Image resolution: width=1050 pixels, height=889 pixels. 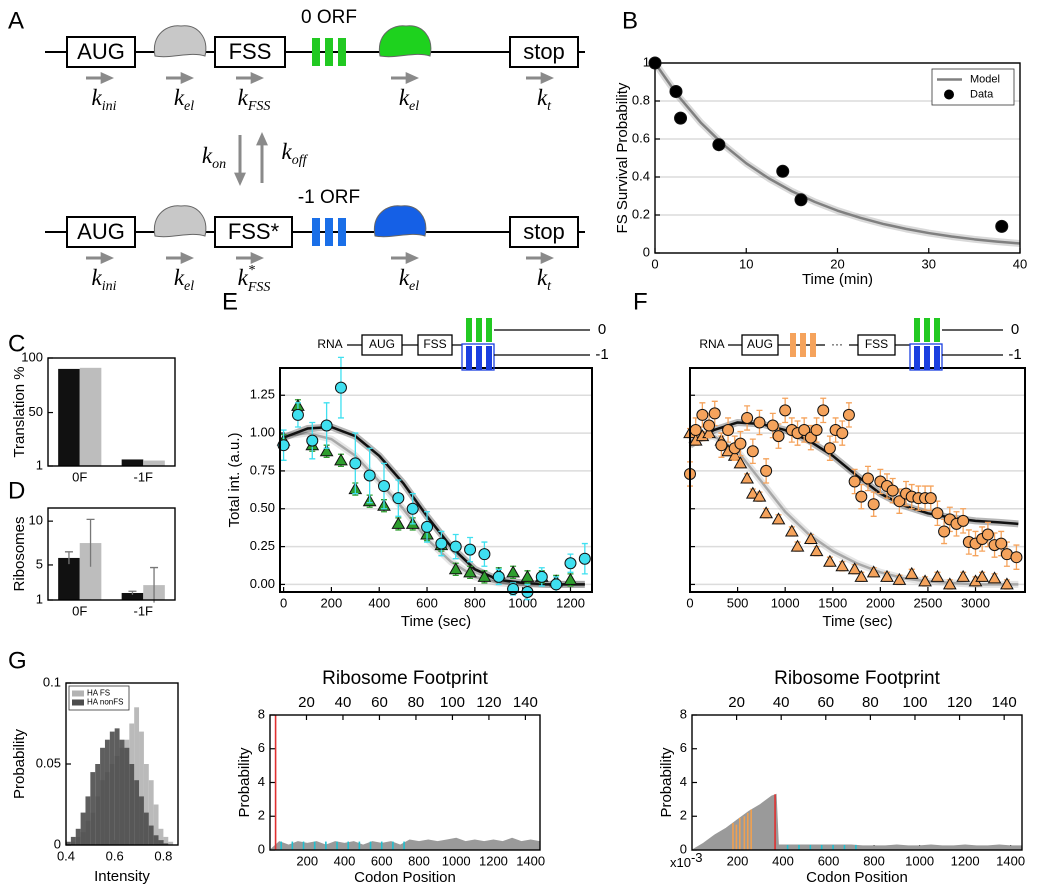 I want to click on y-tick-label: 50, so click(x=36, y=411).